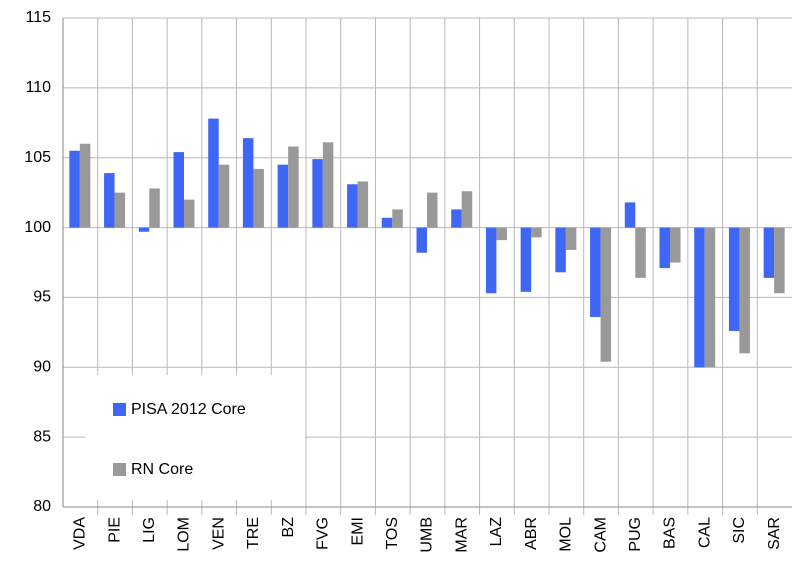 The width and height of the screenshot is (792, 569). I want to click on x-tick-label: LOM, so click(184, 534).